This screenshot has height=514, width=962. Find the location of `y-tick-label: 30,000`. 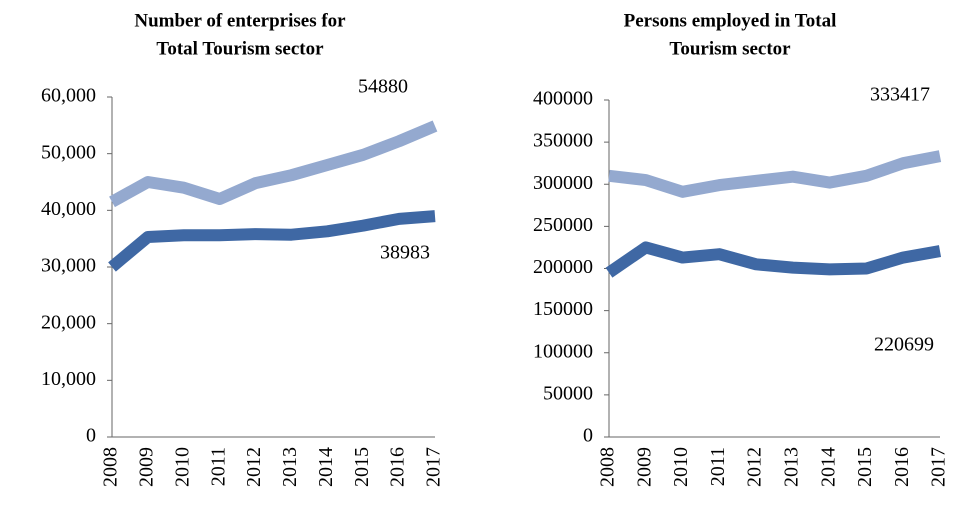

y-tick-label: 30,000 is located at coordinates (68, 266).